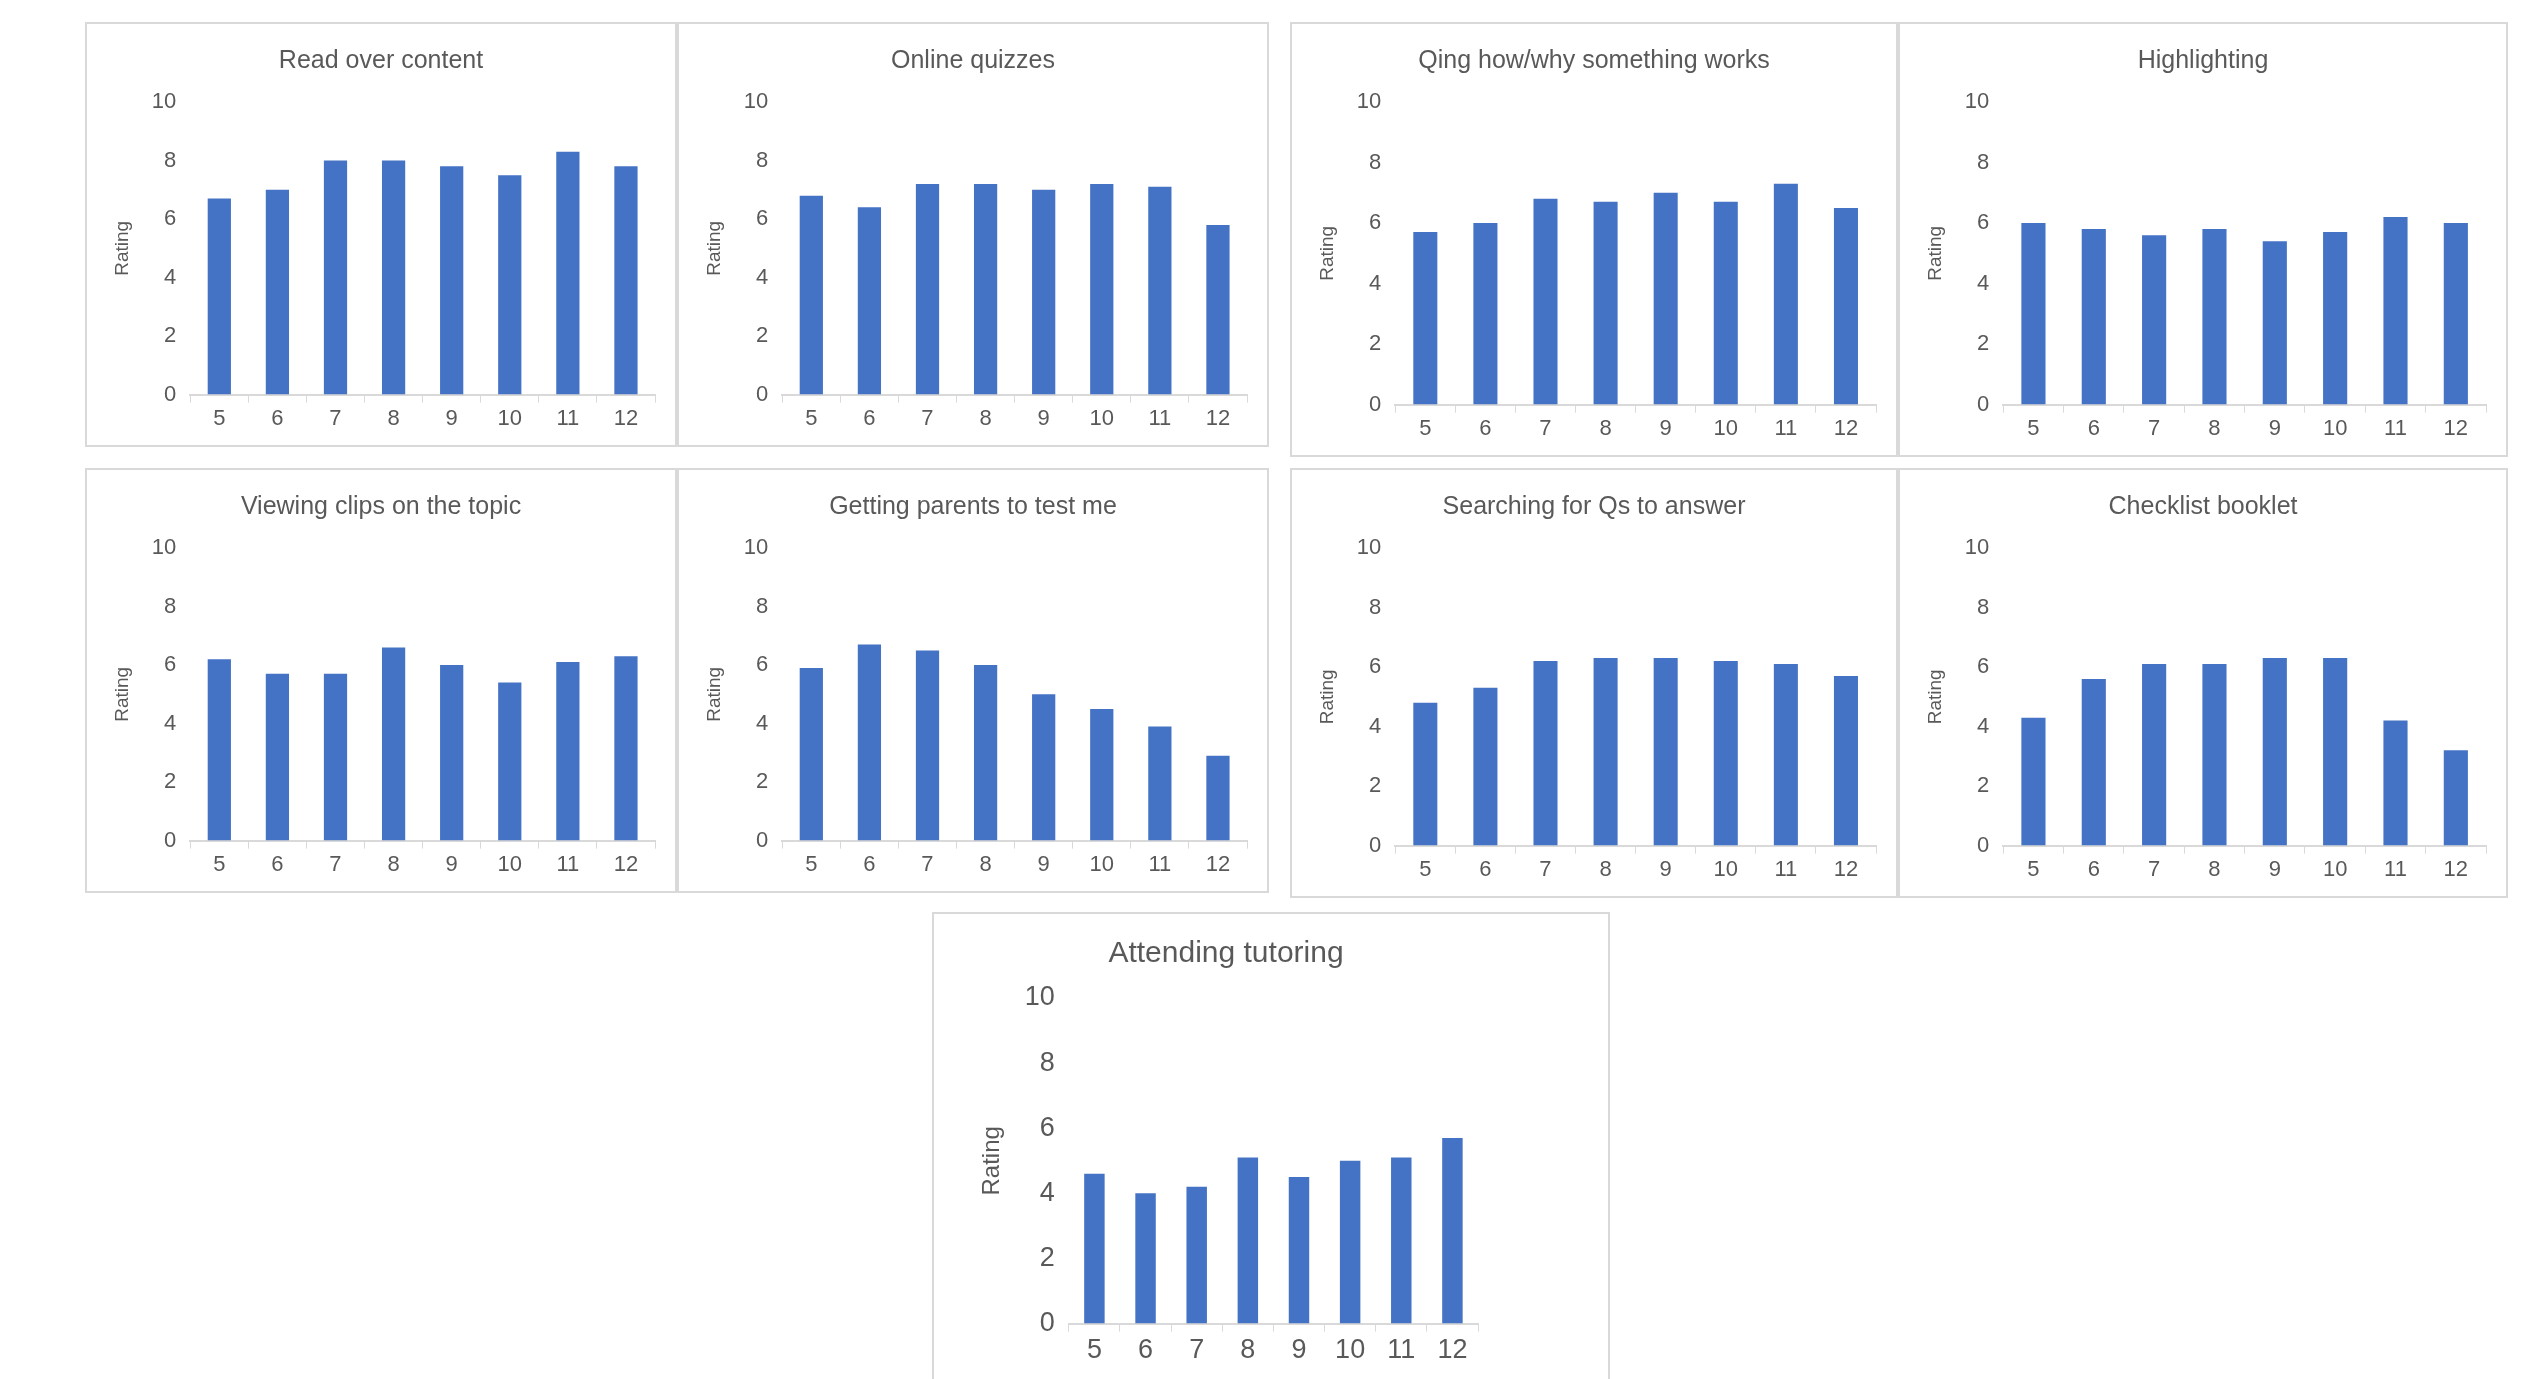  Describe the element at coordinates (381, 504) in the screenshot. I see `chart-title: Viewing clips on the topic` at that location.